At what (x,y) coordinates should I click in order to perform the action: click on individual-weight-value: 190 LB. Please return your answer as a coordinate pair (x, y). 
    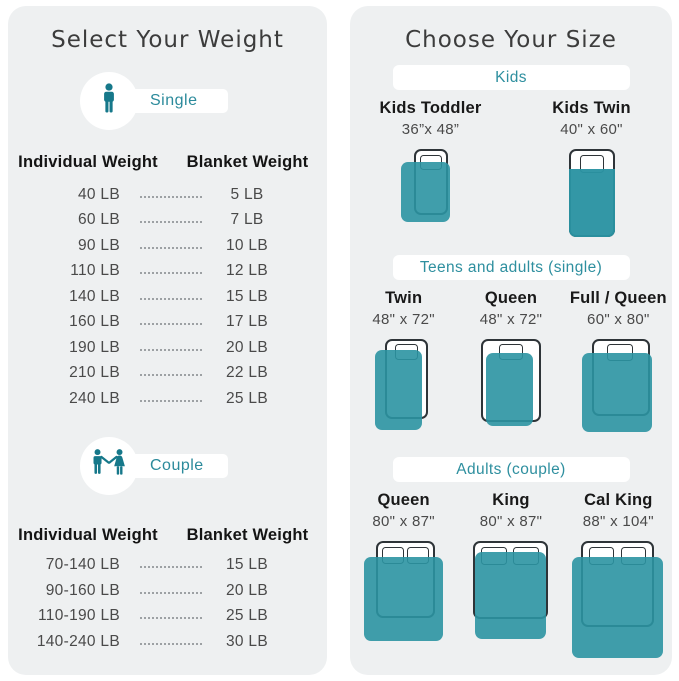
    Looking at the image, I should click on (94, 347).